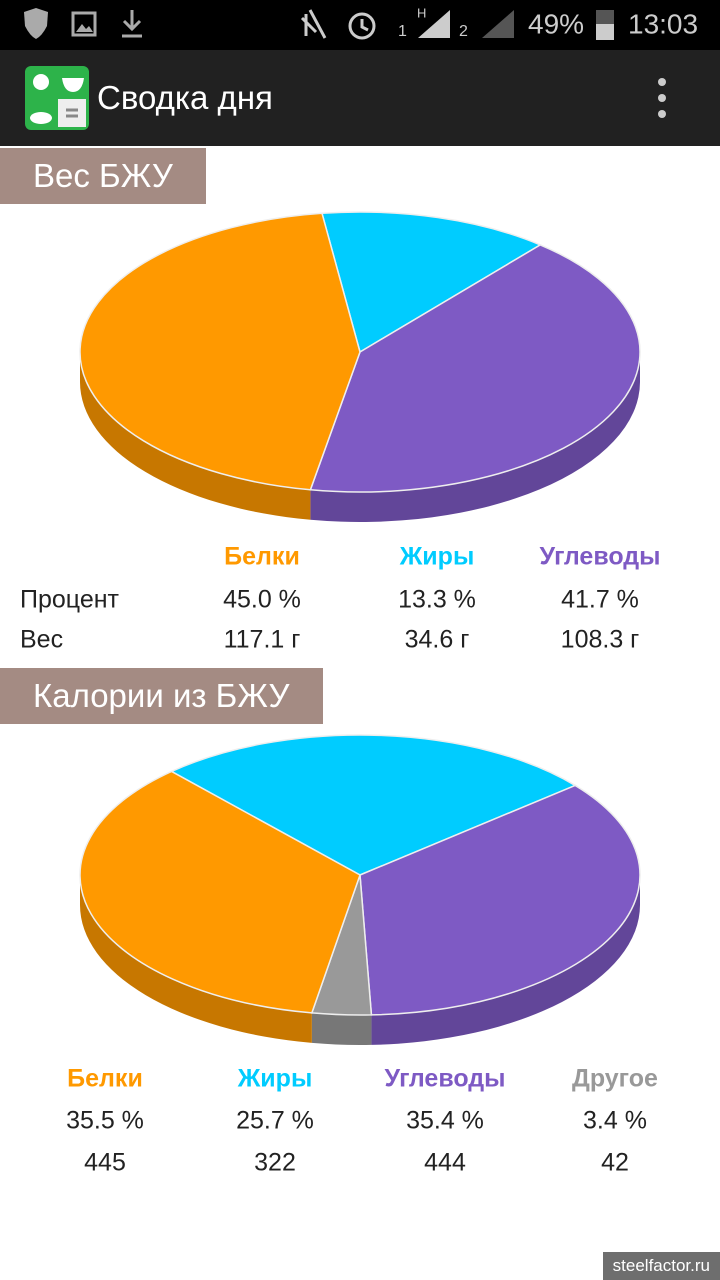 This screenshot has width=720, height=1280. Describe the element at coordinates (262, 640) in the screenshot. I see `weights-label: 117.1 г` at that location.